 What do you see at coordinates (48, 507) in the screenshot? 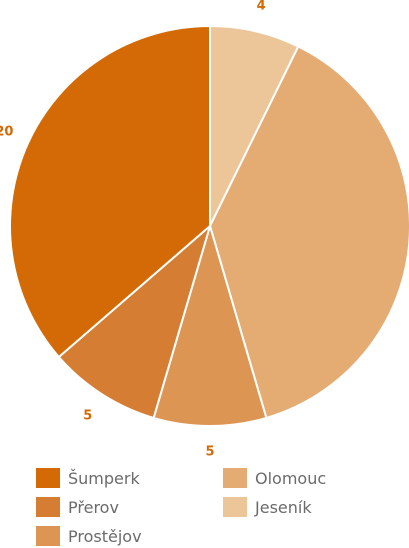
I see `legend-swatch-prerov` at bounding box center [48, 507].